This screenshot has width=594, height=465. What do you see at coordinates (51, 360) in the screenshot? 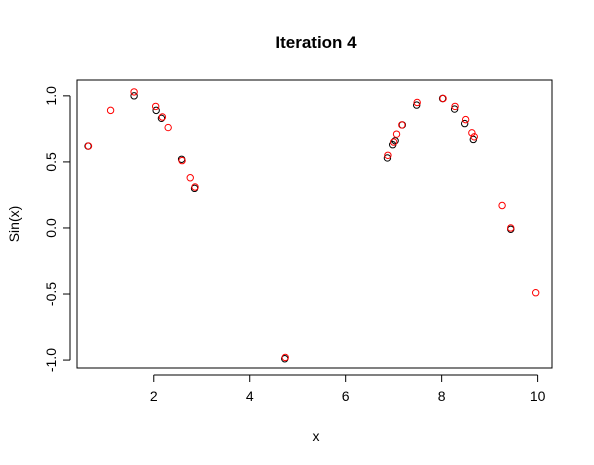
I see `y-tick-label: -1.0` at bounding box center [51, 360].